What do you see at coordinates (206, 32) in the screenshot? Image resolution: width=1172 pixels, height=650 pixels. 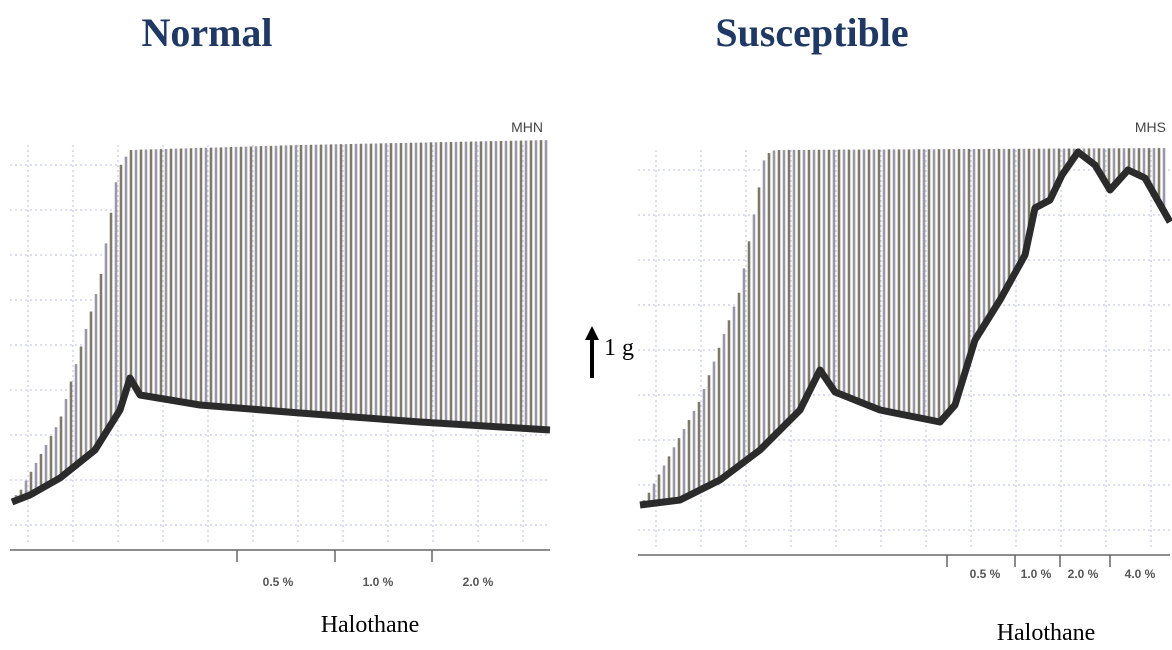 I see `panel-title: Normal` at bounding box center [206, 32].